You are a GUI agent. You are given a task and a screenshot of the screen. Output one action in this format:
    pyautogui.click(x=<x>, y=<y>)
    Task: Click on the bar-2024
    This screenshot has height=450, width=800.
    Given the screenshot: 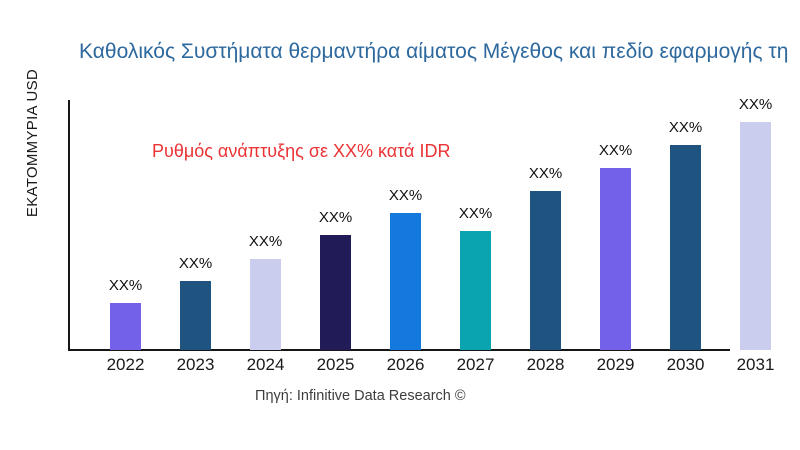 What is the action you would take?
    pyautogui.click(x=265, y=304)
    